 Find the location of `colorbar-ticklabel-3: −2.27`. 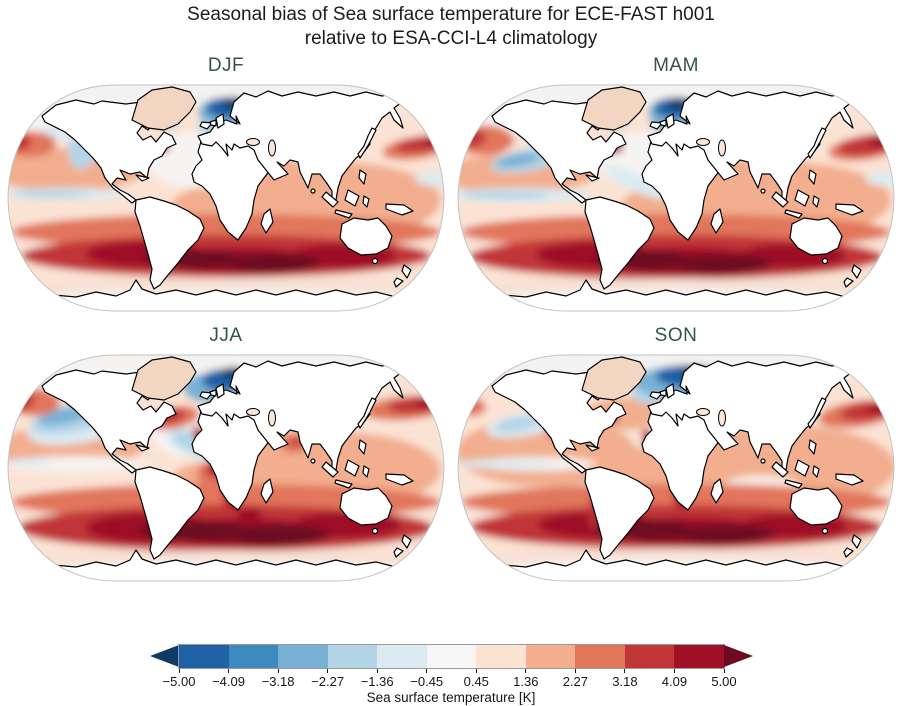

colorbar-ticklabel-3: −2.27 is located at coordinates (328, 681).